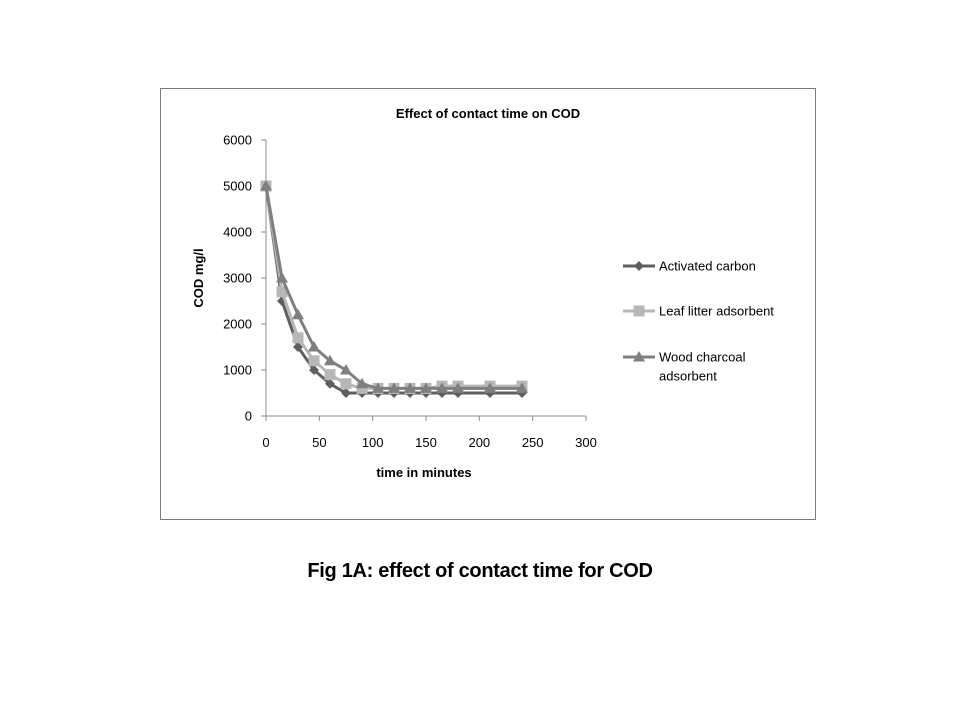 This screenshot has width=960, height=720. What do you see at coordinates (702, 367) in the screenshot?
I see `legend-label: Wood charcoal adsorbent` at bounding box center [702, 367].